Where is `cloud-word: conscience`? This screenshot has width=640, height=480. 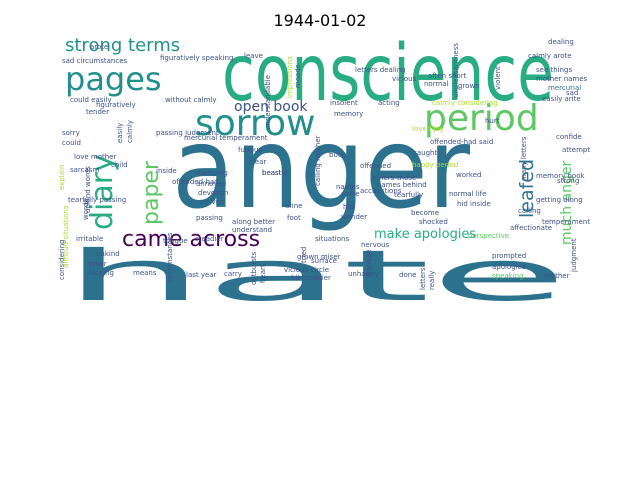 cloud-word: conscience is located at coordinates (388, 74).